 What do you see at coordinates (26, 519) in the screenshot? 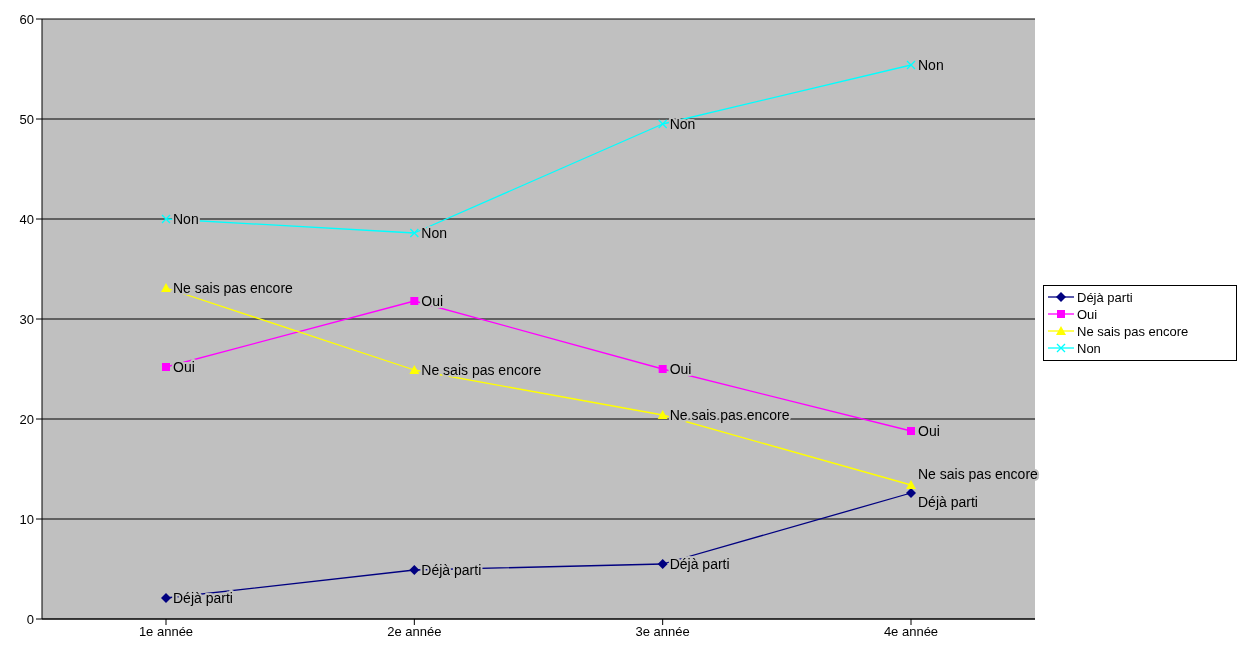
I see `y-tick-label: 10` at bounding box center [26, 519].